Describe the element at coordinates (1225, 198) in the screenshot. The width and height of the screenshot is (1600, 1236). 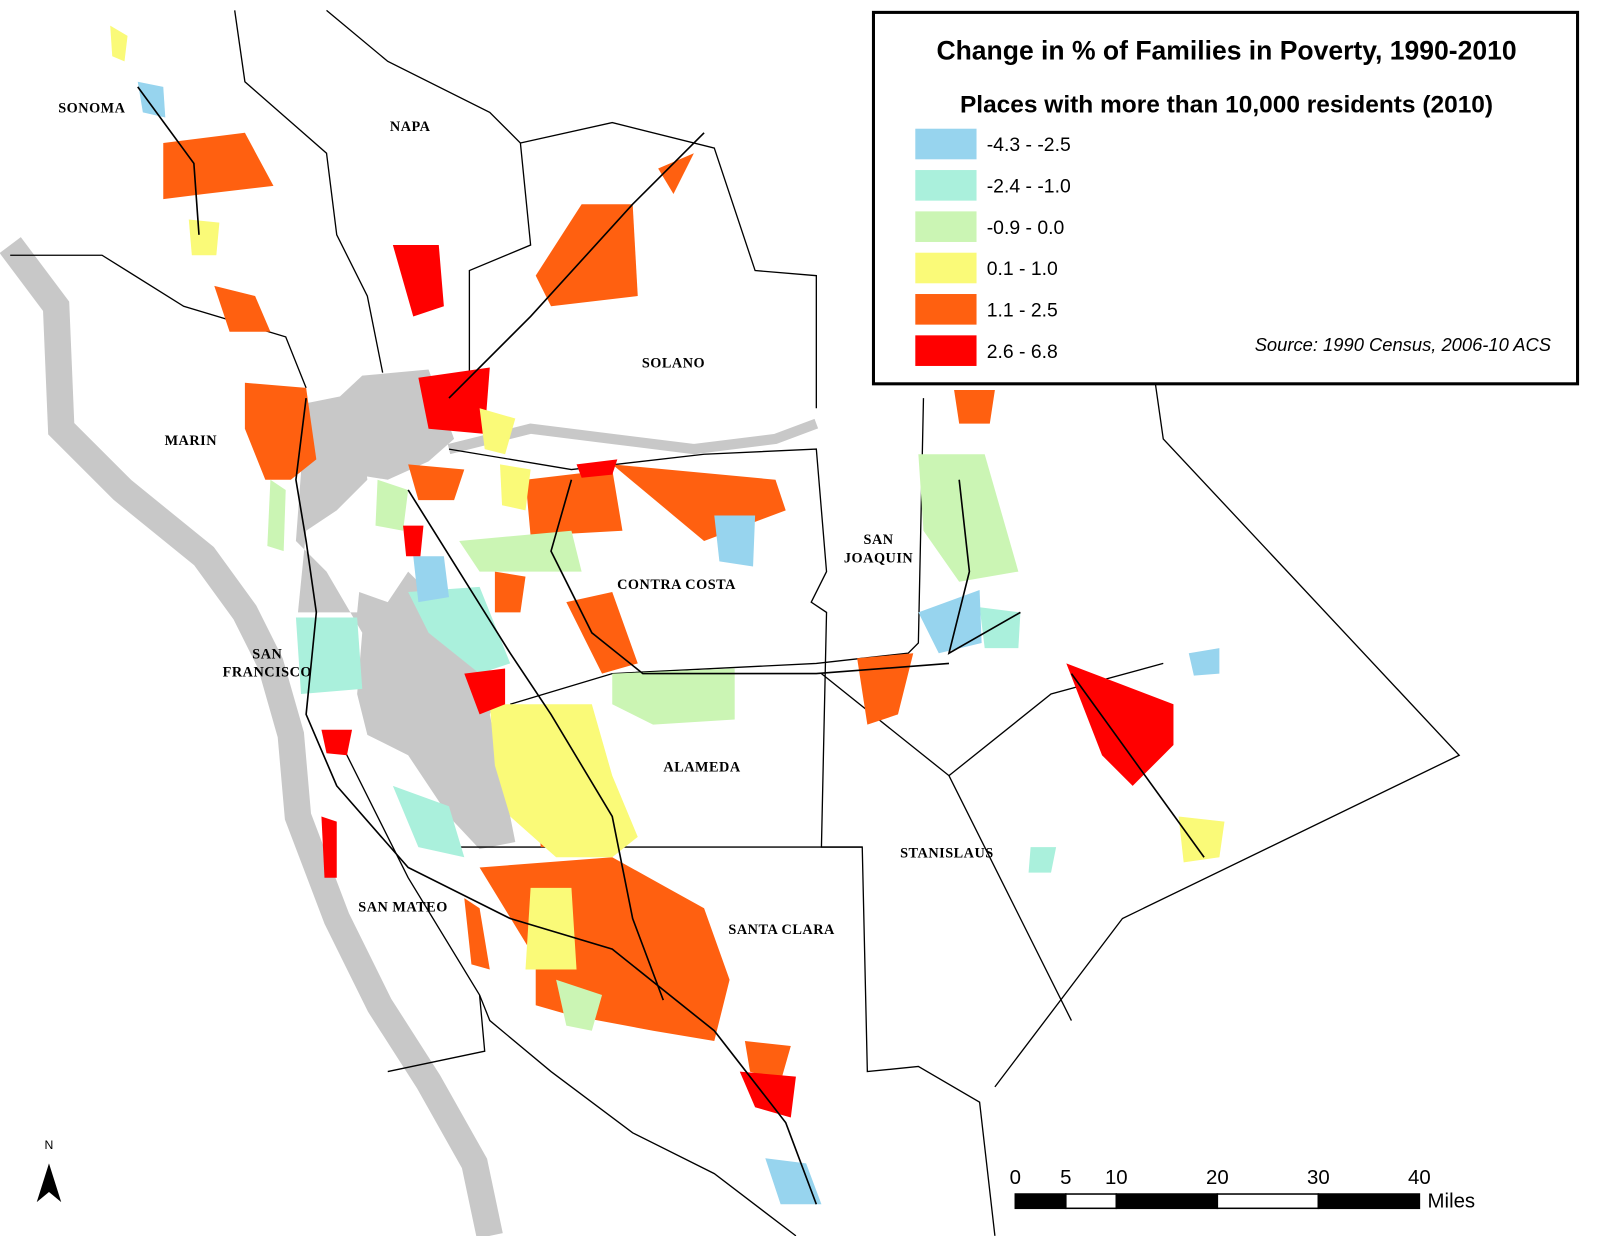
I see `legend-box` at that location.